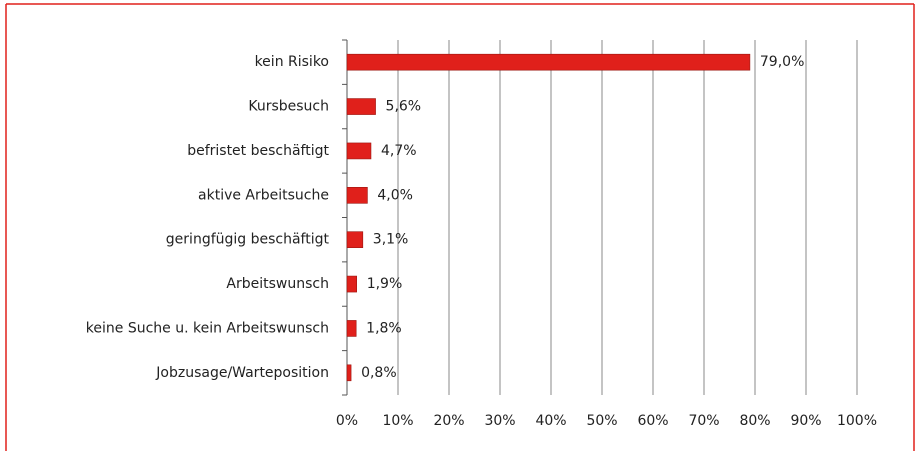 The image size is (920, 451). What do you see at coordinates (754, 421) in the screenshot?
I see `x-tick-label: 80%` at bounding box center [754, 421].